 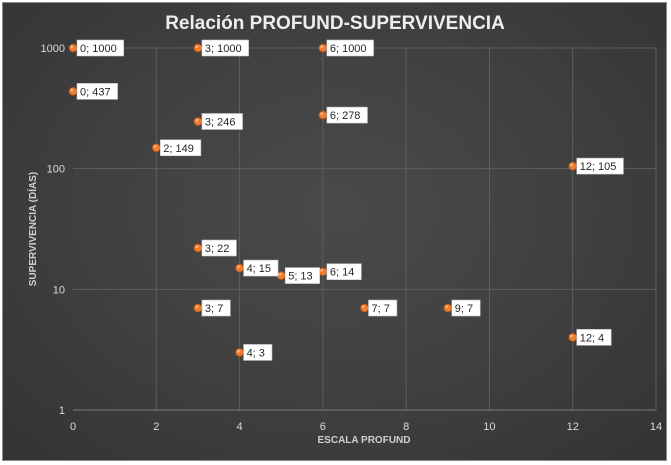 I want to click on chart-title: Relación PROFUND-SUPERVIVENCIA, so click(x=335, y=23).